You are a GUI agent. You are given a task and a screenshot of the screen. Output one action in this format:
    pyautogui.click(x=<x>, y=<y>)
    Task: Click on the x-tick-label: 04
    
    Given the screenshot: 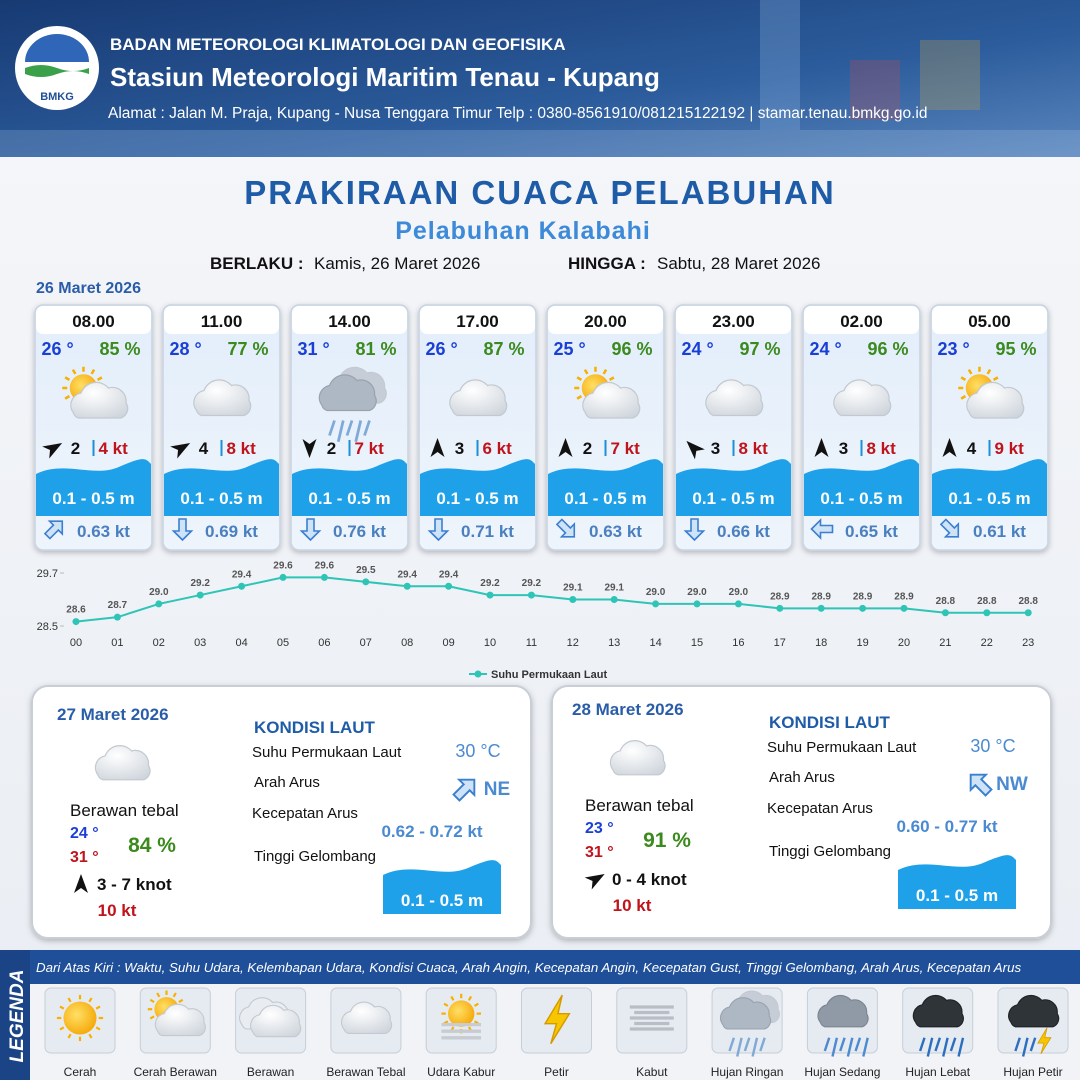 What is the action you would take?
    pyautogui.click(x=241, y=643)
    